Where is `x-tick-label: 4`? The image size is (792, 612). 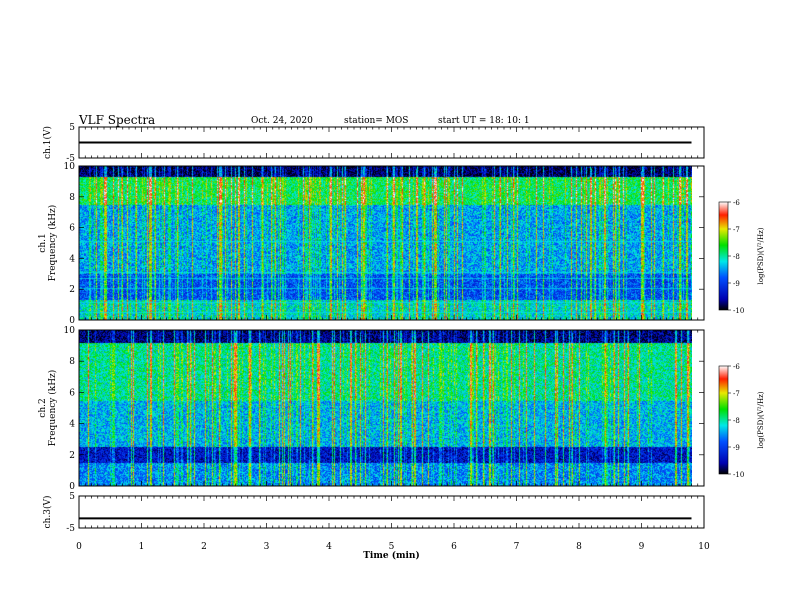
x-tick-label: 4 is located at coordinates (329, 547).